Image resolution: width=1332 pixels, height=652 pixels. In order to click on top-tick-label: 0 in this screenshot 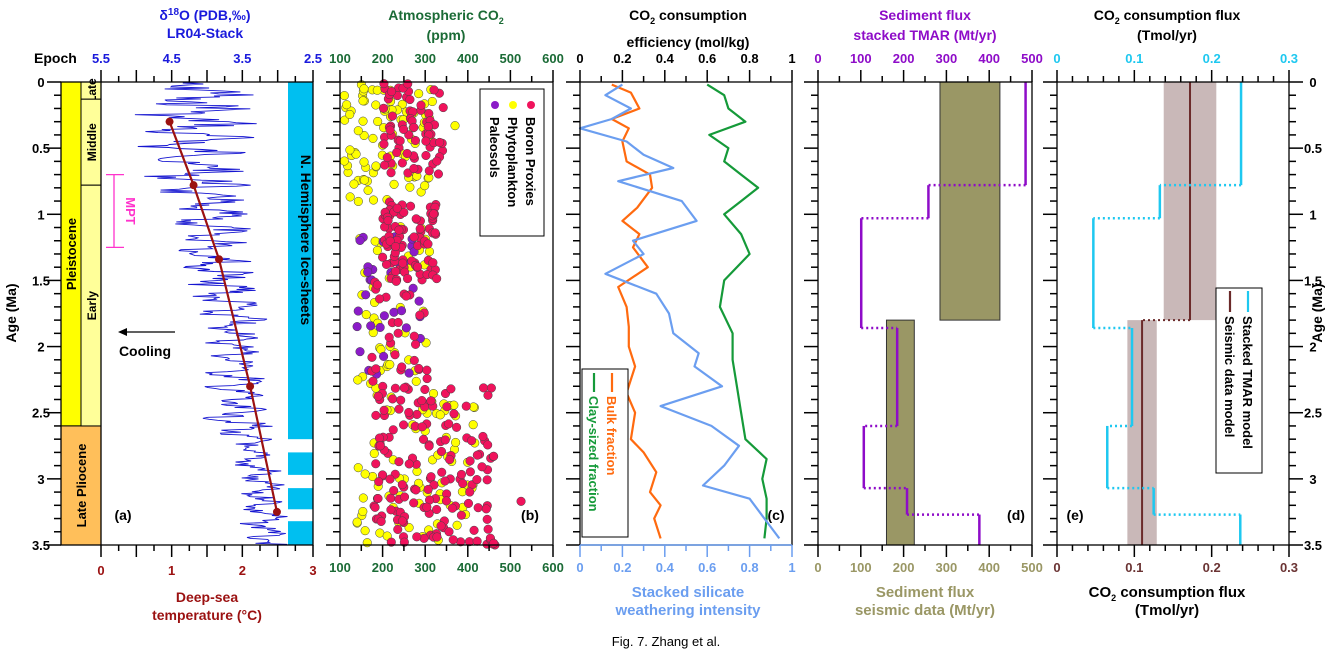, I will do `click(817, 58)`.